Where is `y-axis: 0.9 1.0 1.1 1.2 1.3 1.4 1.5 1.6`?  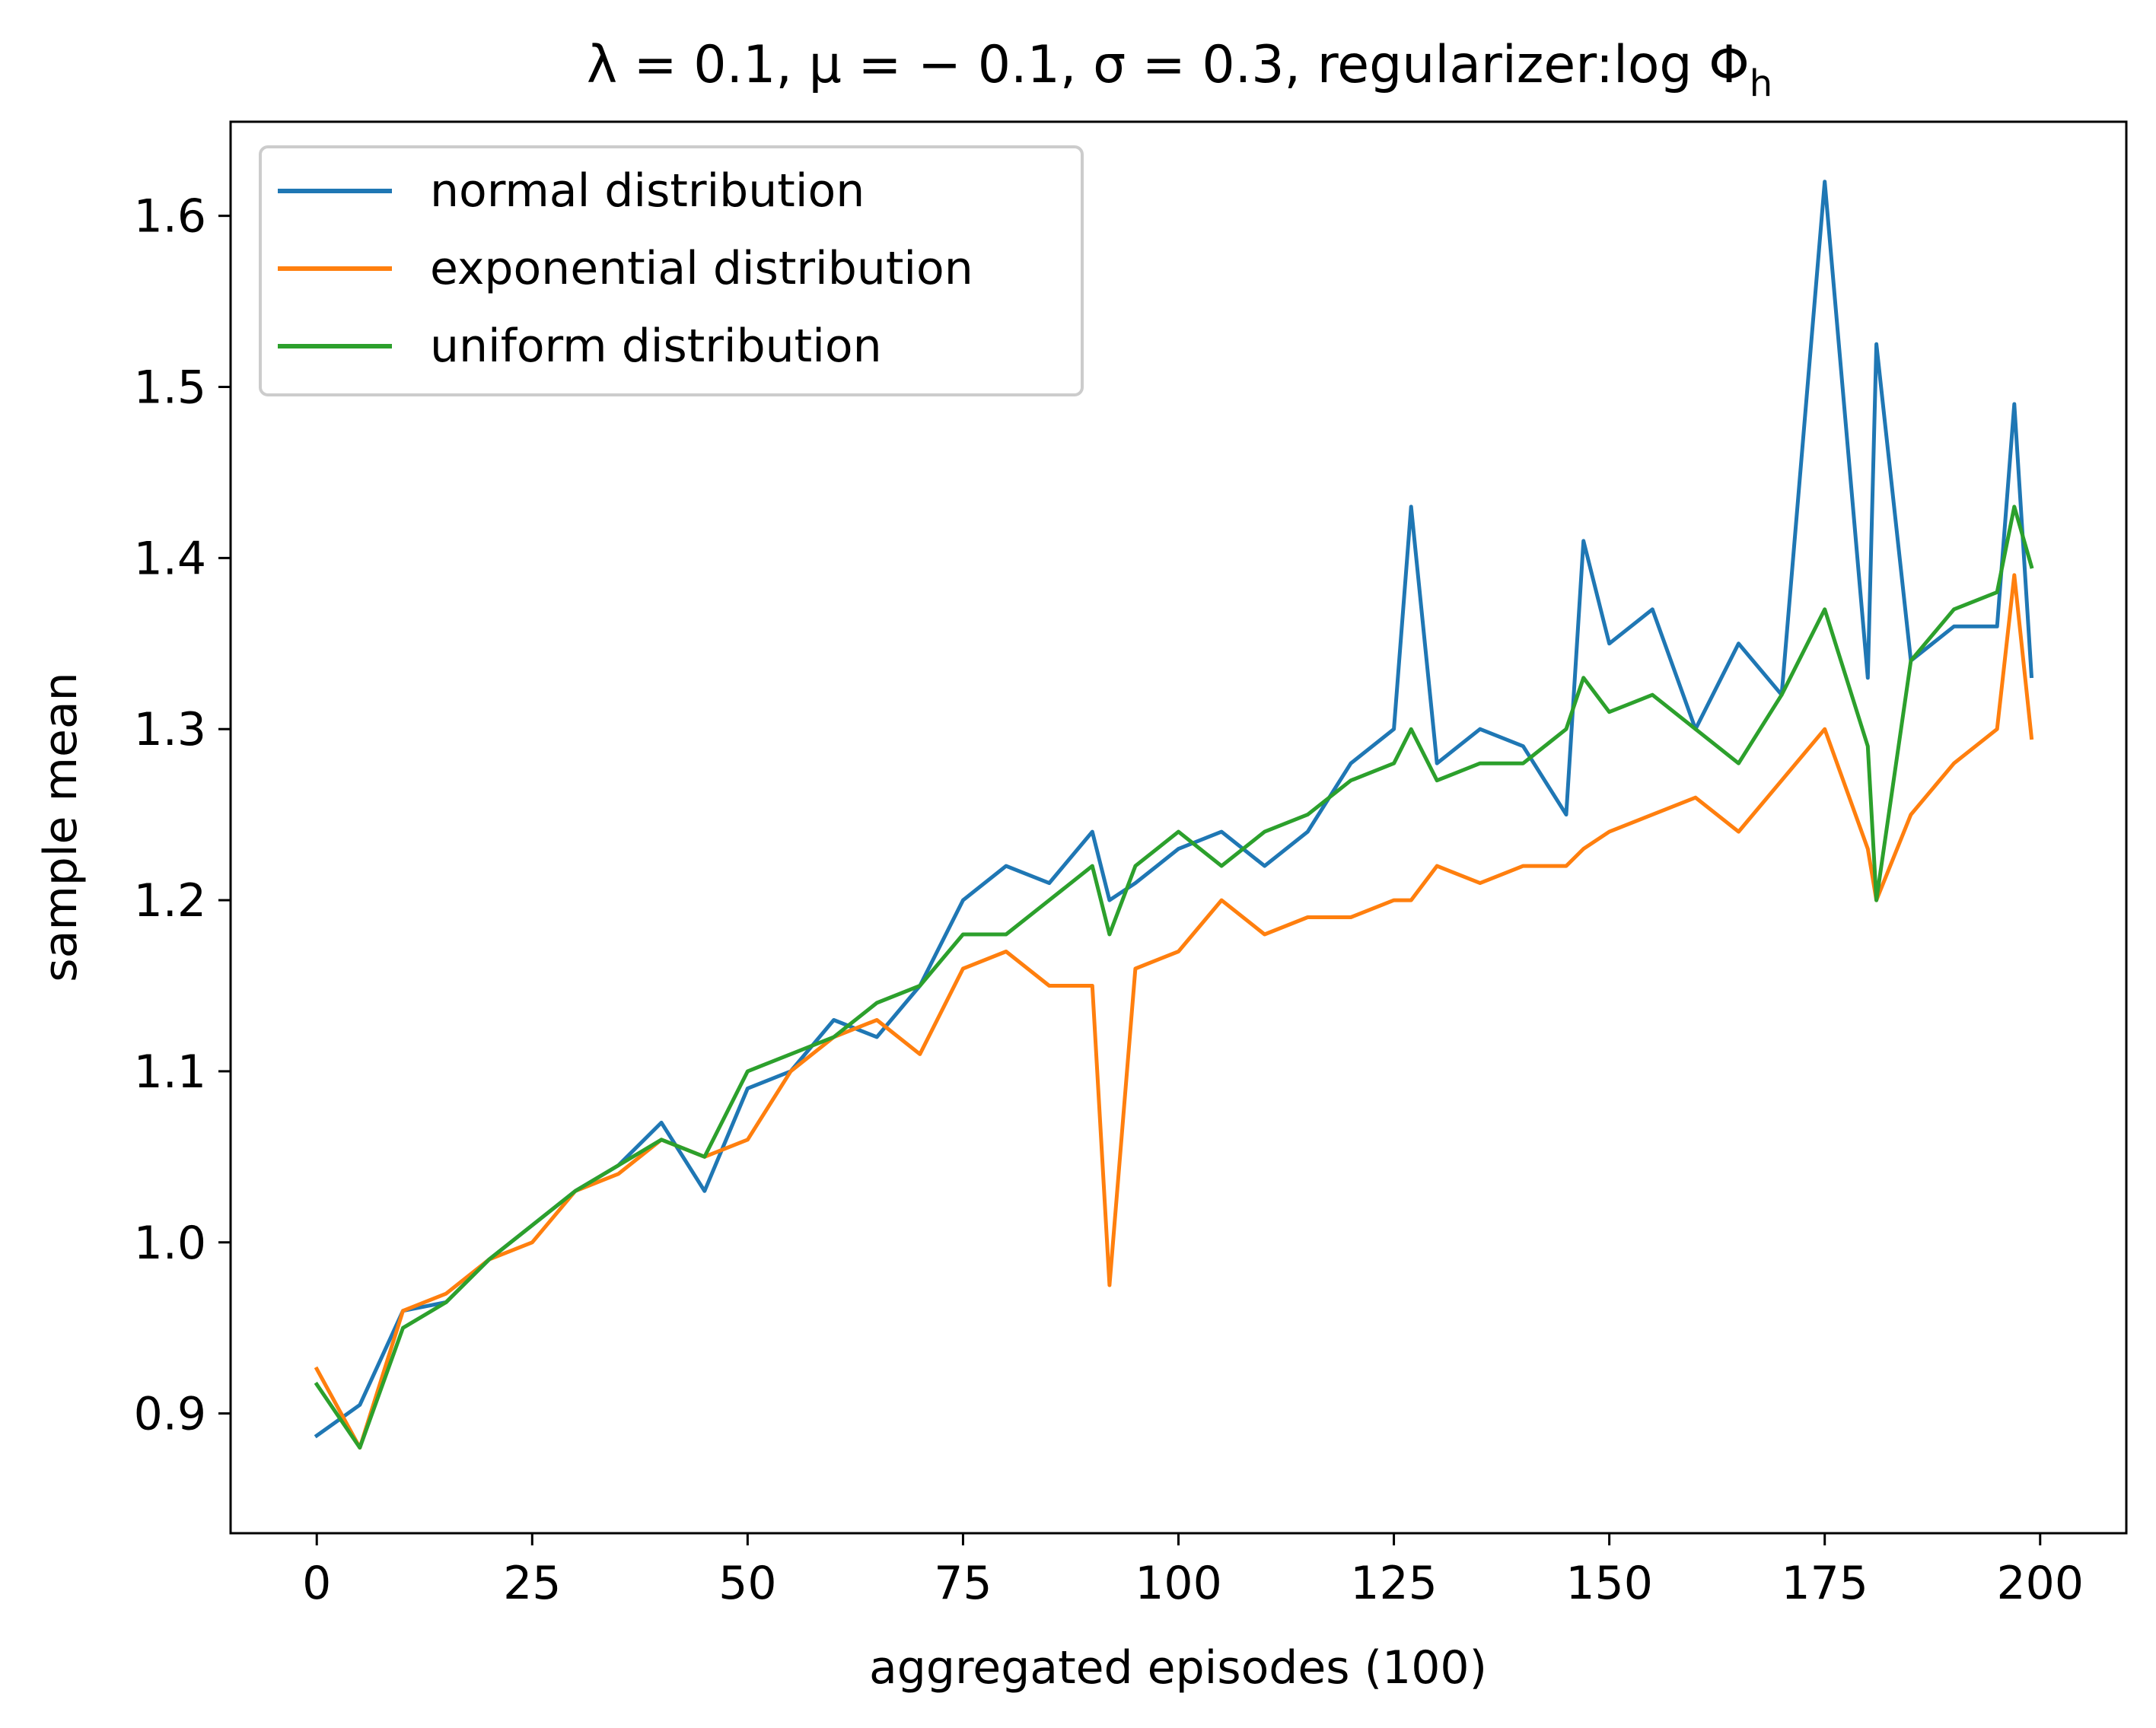
y-axis: 0.9 1.0 1.1 1.2 1.3 1.4 1.5 1.6 is located at coordinates (182, 815).